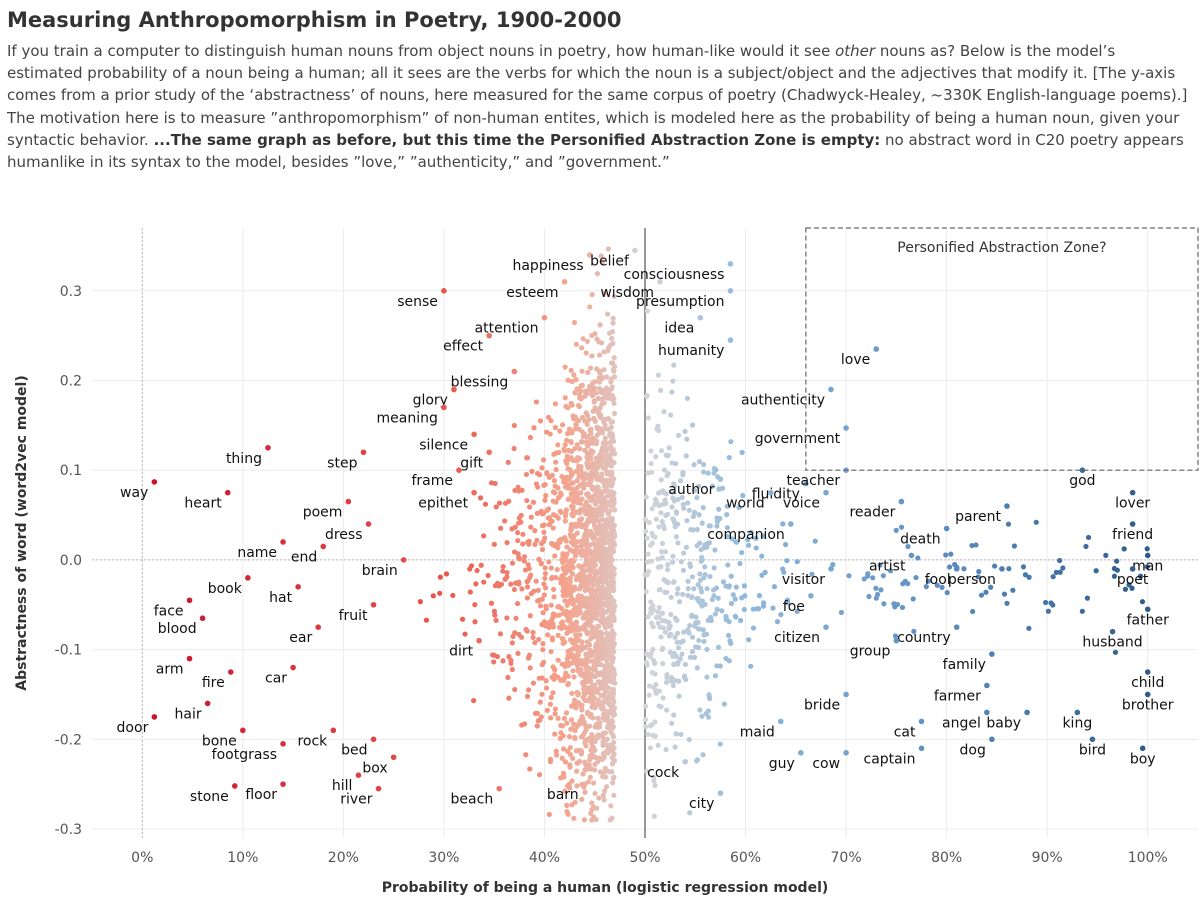 This screenshot has width=1200, height=908. I want to click on data-point-family, so click(992, 654).